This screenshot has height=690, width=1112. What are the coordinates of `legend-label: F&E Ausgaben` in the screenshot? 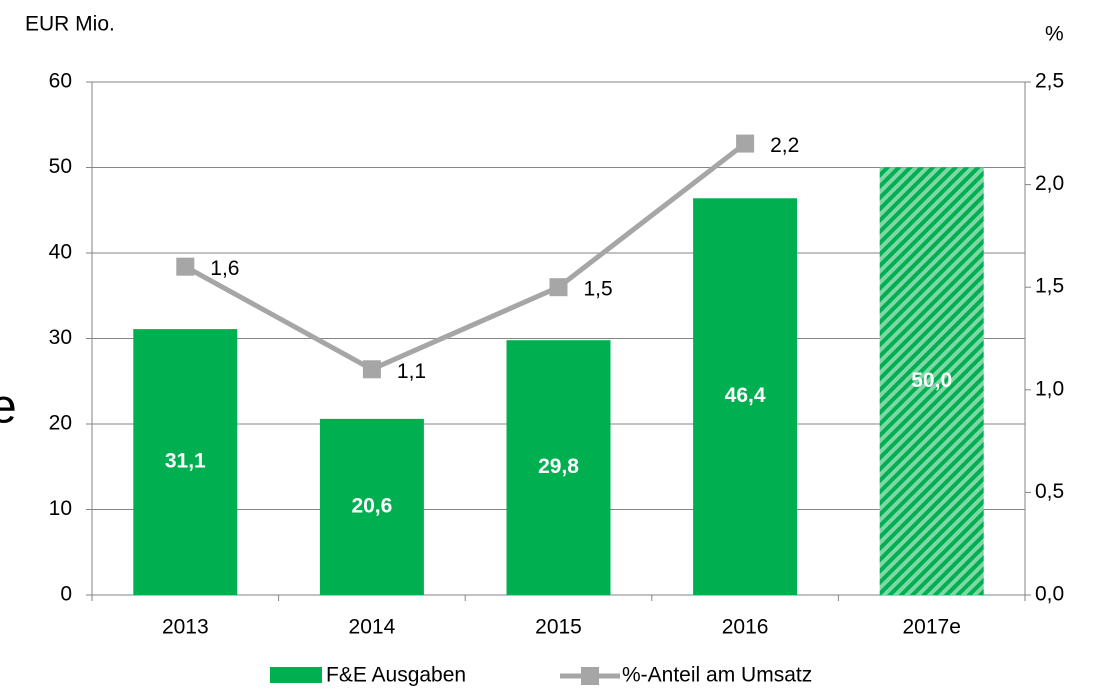 It's located at (396, 675).